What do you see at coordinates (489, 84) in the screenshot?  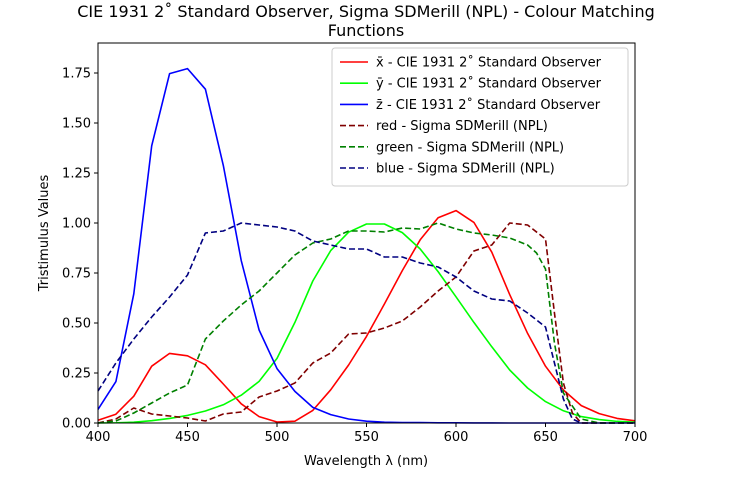 I see `legend-entry-label: ȳ - CIE 1931 2˚ Standard Observer` at bounding box center [489, 84].